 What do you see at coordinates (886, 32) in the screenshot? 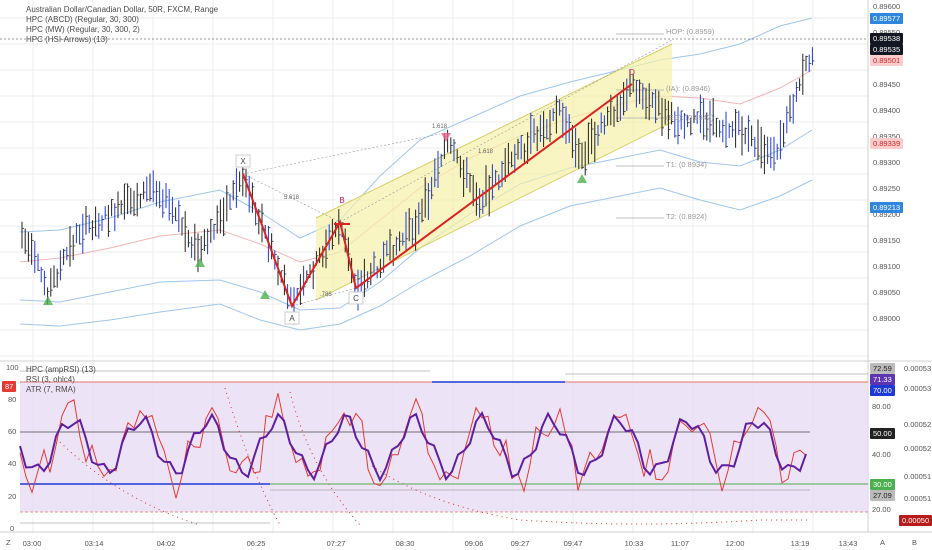
I see `price-tick: 0.89550` at bounding box center [886, 32].